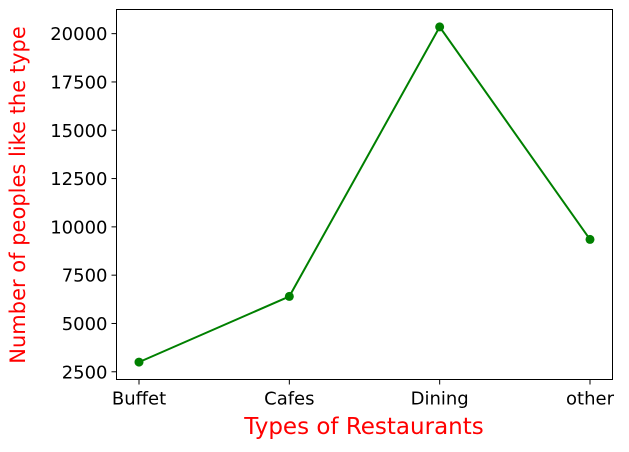  Describe the element at coordinates (78, 34) in the screenshot. I see `y-tick-label: 20000` at that location.